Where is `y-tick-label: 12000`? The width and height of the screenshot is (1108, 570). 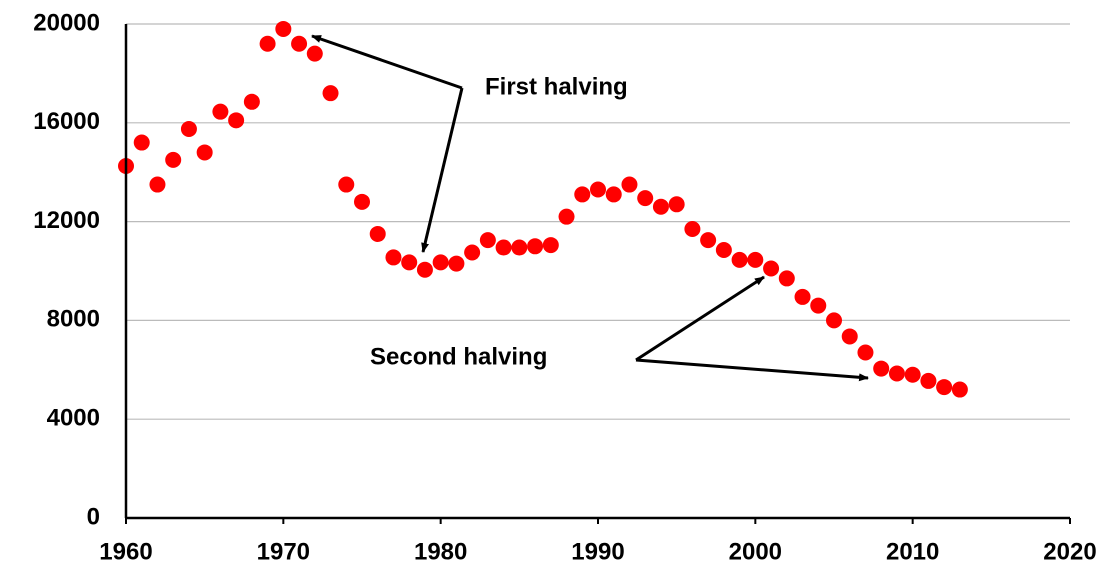
y-tick-label: 12000 is located at coordinates (66, 220).